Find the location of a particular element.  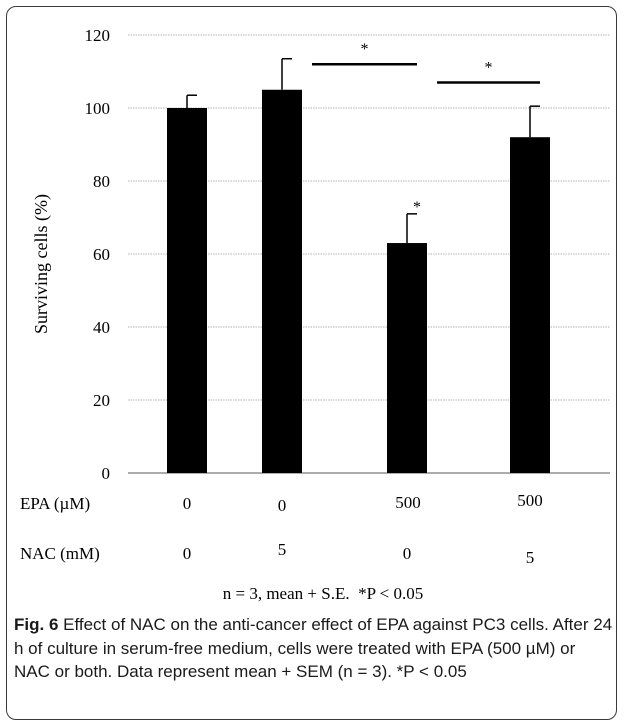

y-tick-label: 0 is located at coordinates (106, 473).